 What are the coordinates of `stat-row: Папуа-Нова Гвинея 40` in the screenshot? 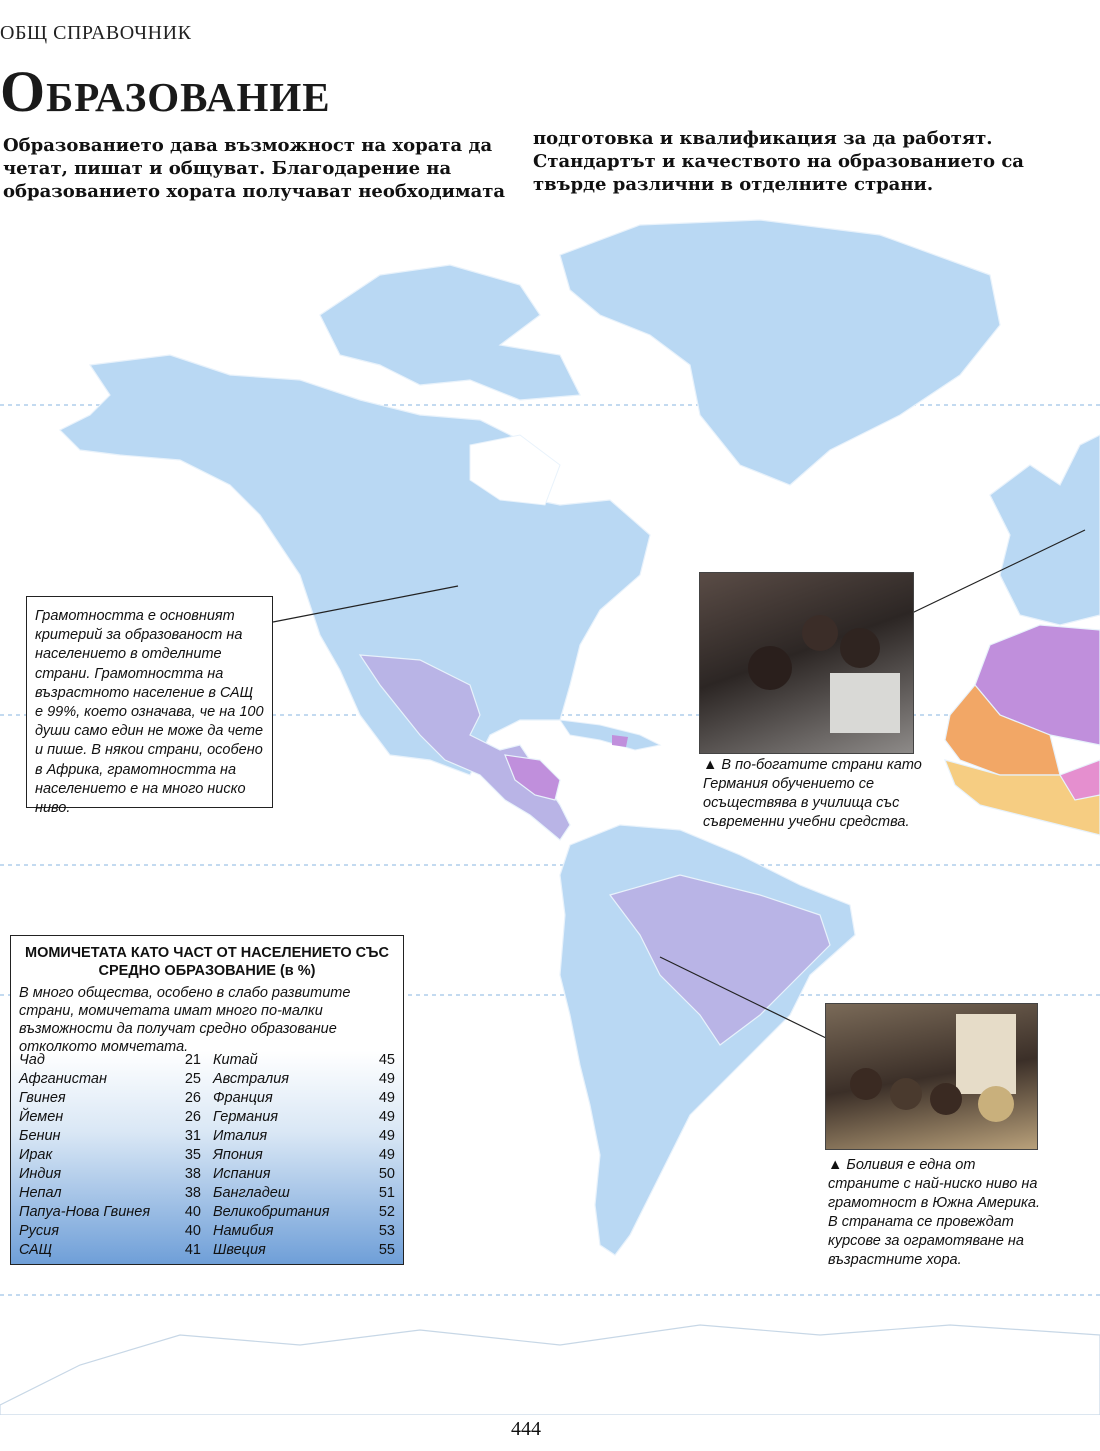 It's located at (110, 1212).